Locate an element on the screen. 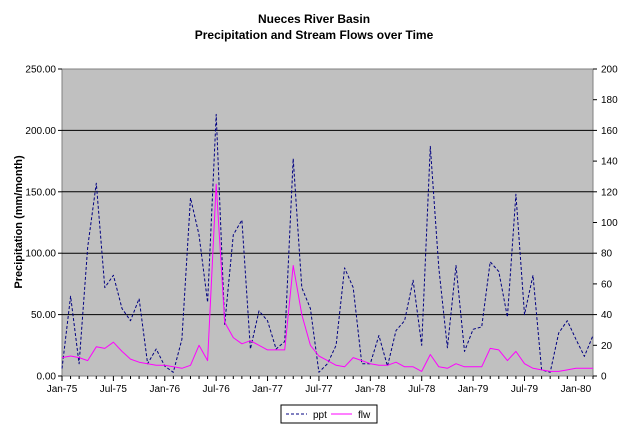 The image size is (627, 427). x-tick-label: Jul-76 is located at coordinates (217, 389).